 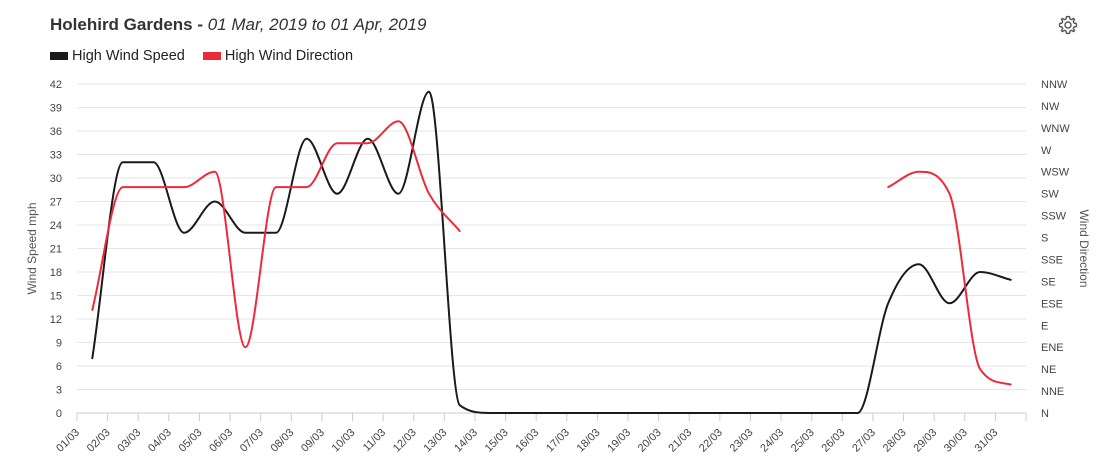 I want to click on y-right-tick-label: ENE, so click(x=1052, y=348).